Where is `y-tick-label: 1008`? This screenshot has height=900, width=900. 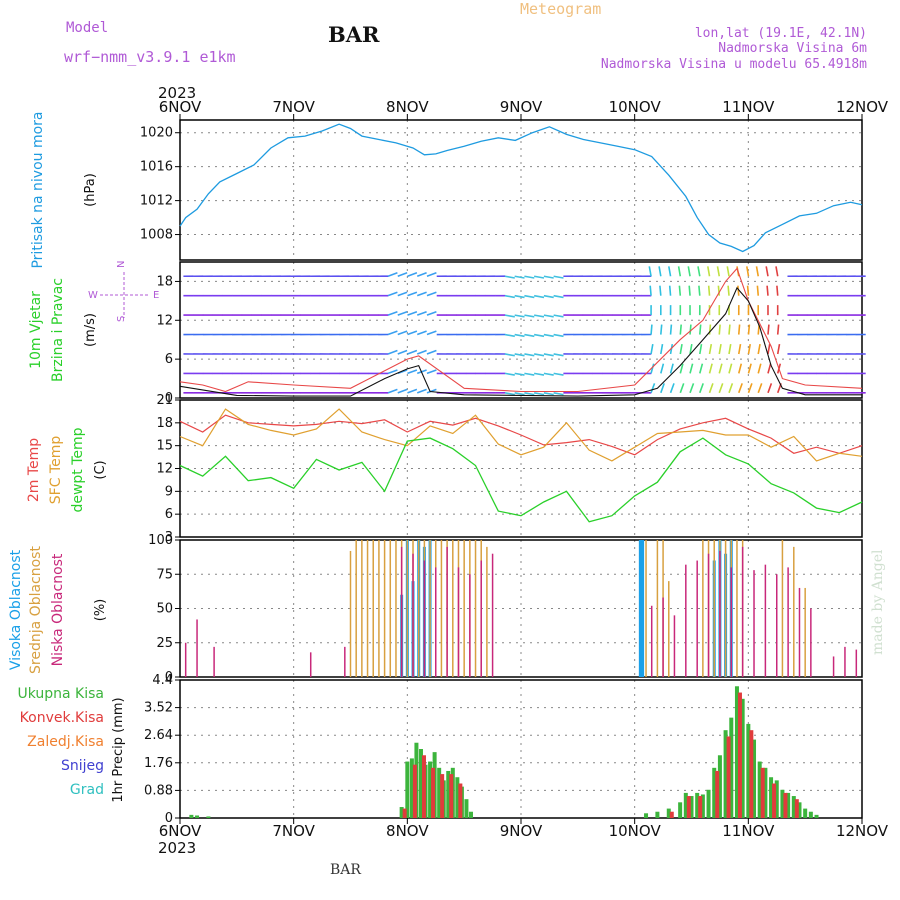
y-tick-label: 1008 is located at coordinates (156, 235).